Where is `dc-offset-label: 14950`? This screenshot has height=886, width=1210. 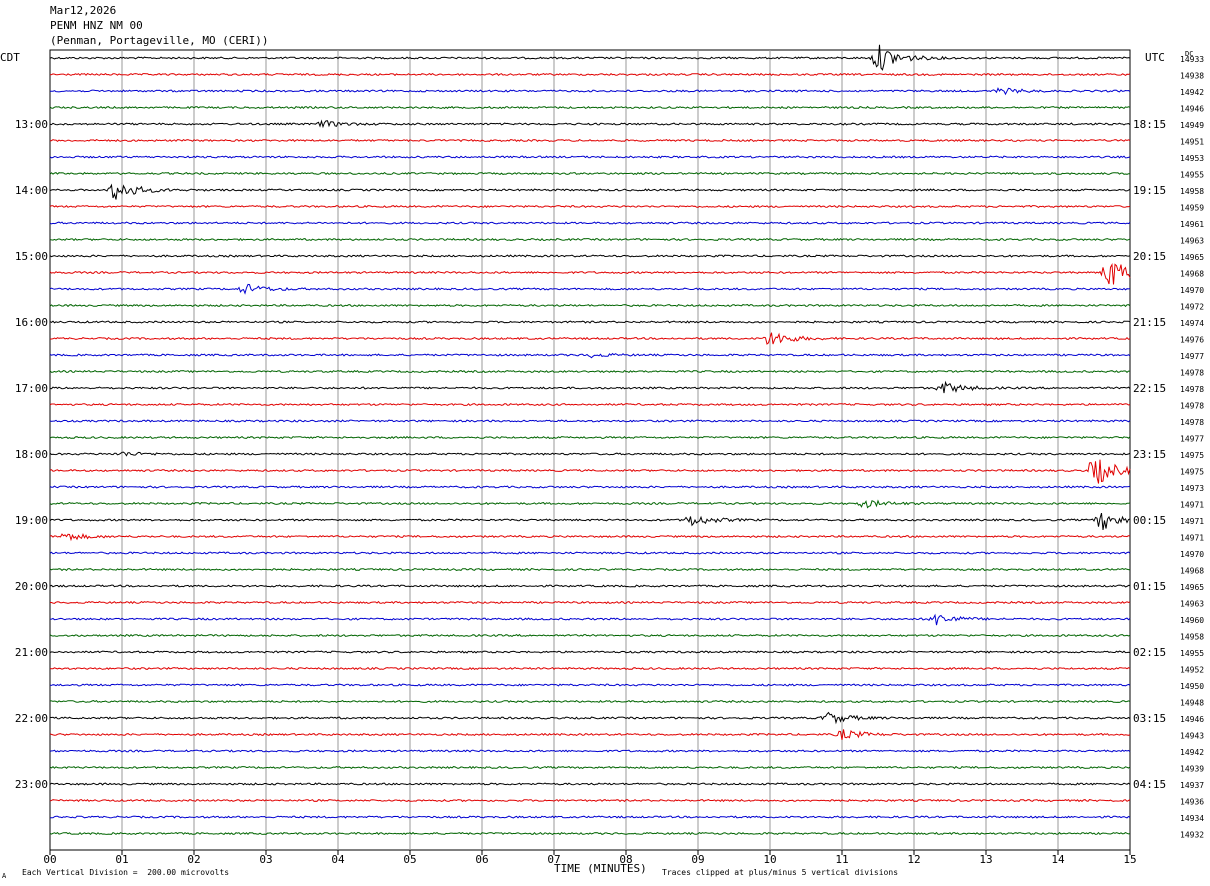
dc-offset-label: 14950 is located at coordinates (1192, 686).